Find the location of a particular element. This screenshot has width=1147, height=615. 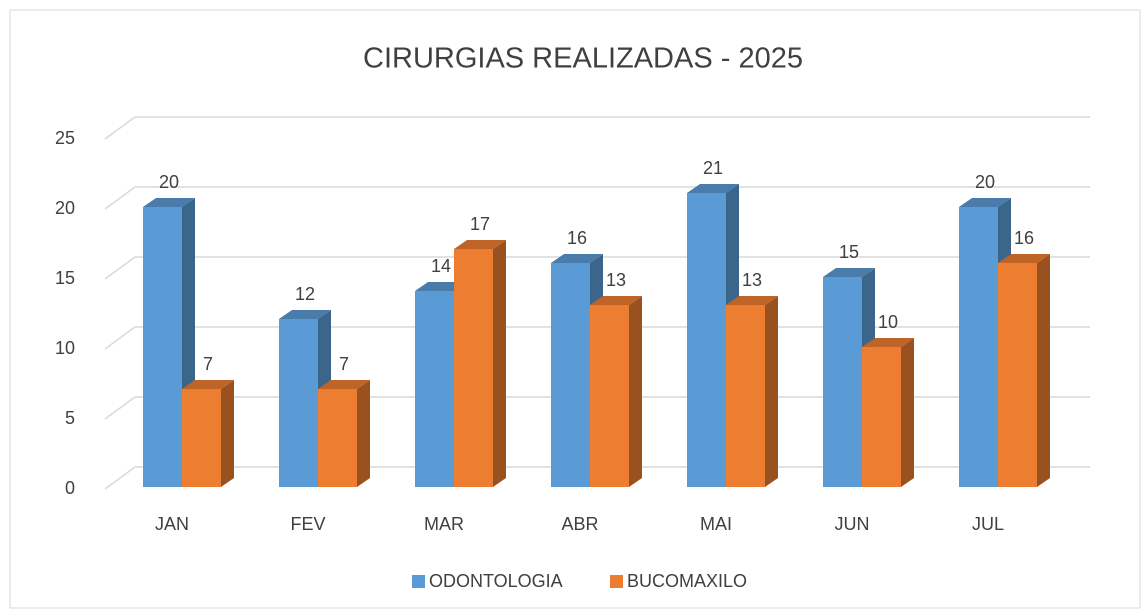

y-tick-label: 0 is located at coordinates (70, 488).